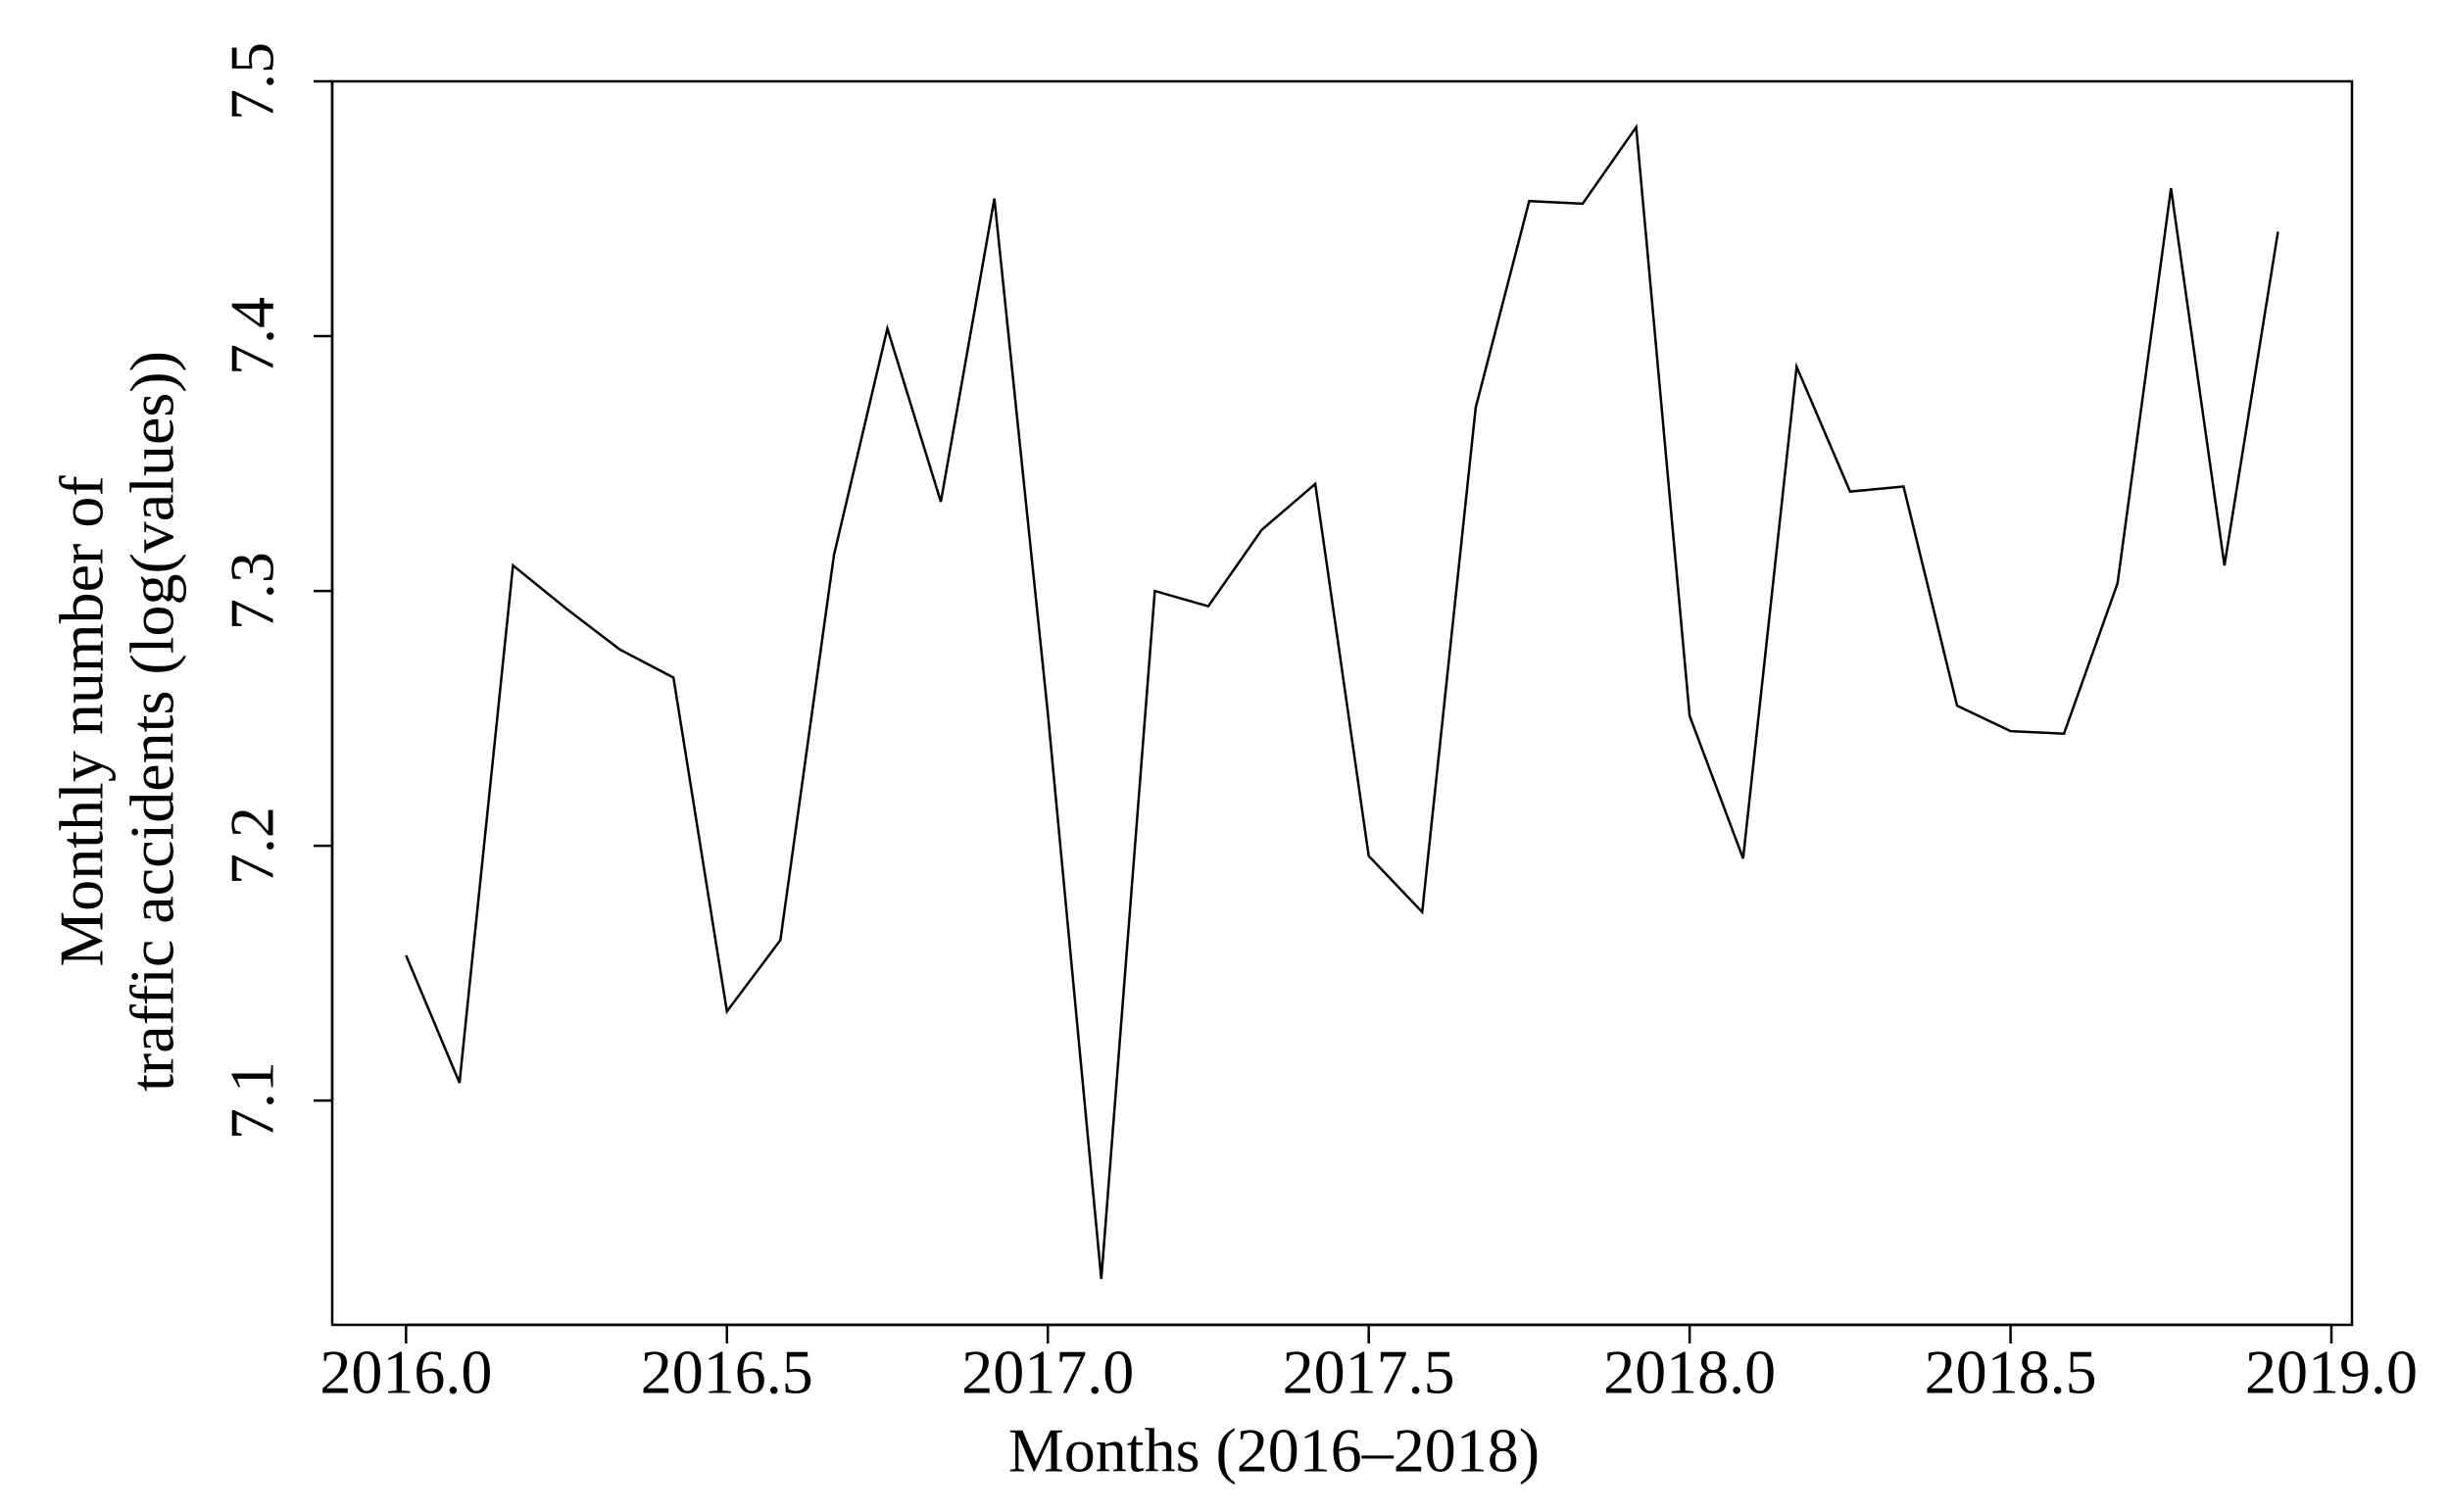 This screenshot has height=1512, width=2449. What do you see at coordinates (252, 591) in the screenshot?
I see `y-tick-label: 7.3` at bounding box center [252, 591].